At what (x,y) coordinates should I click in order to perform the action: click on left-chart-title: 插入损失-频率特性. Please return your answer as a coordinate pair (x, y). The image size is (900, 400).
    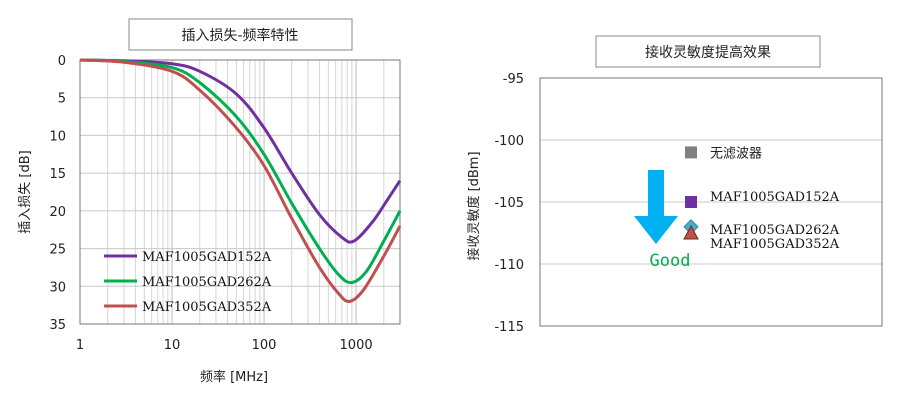
    Looking at the image, I should click on (239, 35).